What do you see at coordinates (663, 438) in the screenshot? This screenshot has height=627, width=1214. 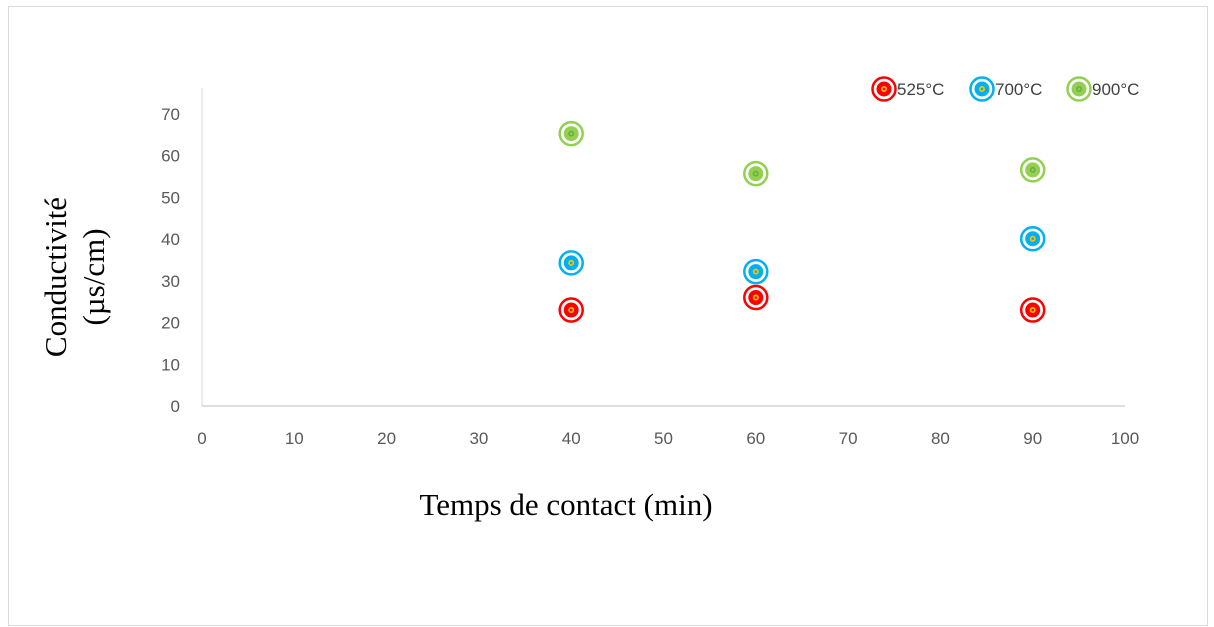 I see `x-tick-label: 50` at bounding box center [663, 438].